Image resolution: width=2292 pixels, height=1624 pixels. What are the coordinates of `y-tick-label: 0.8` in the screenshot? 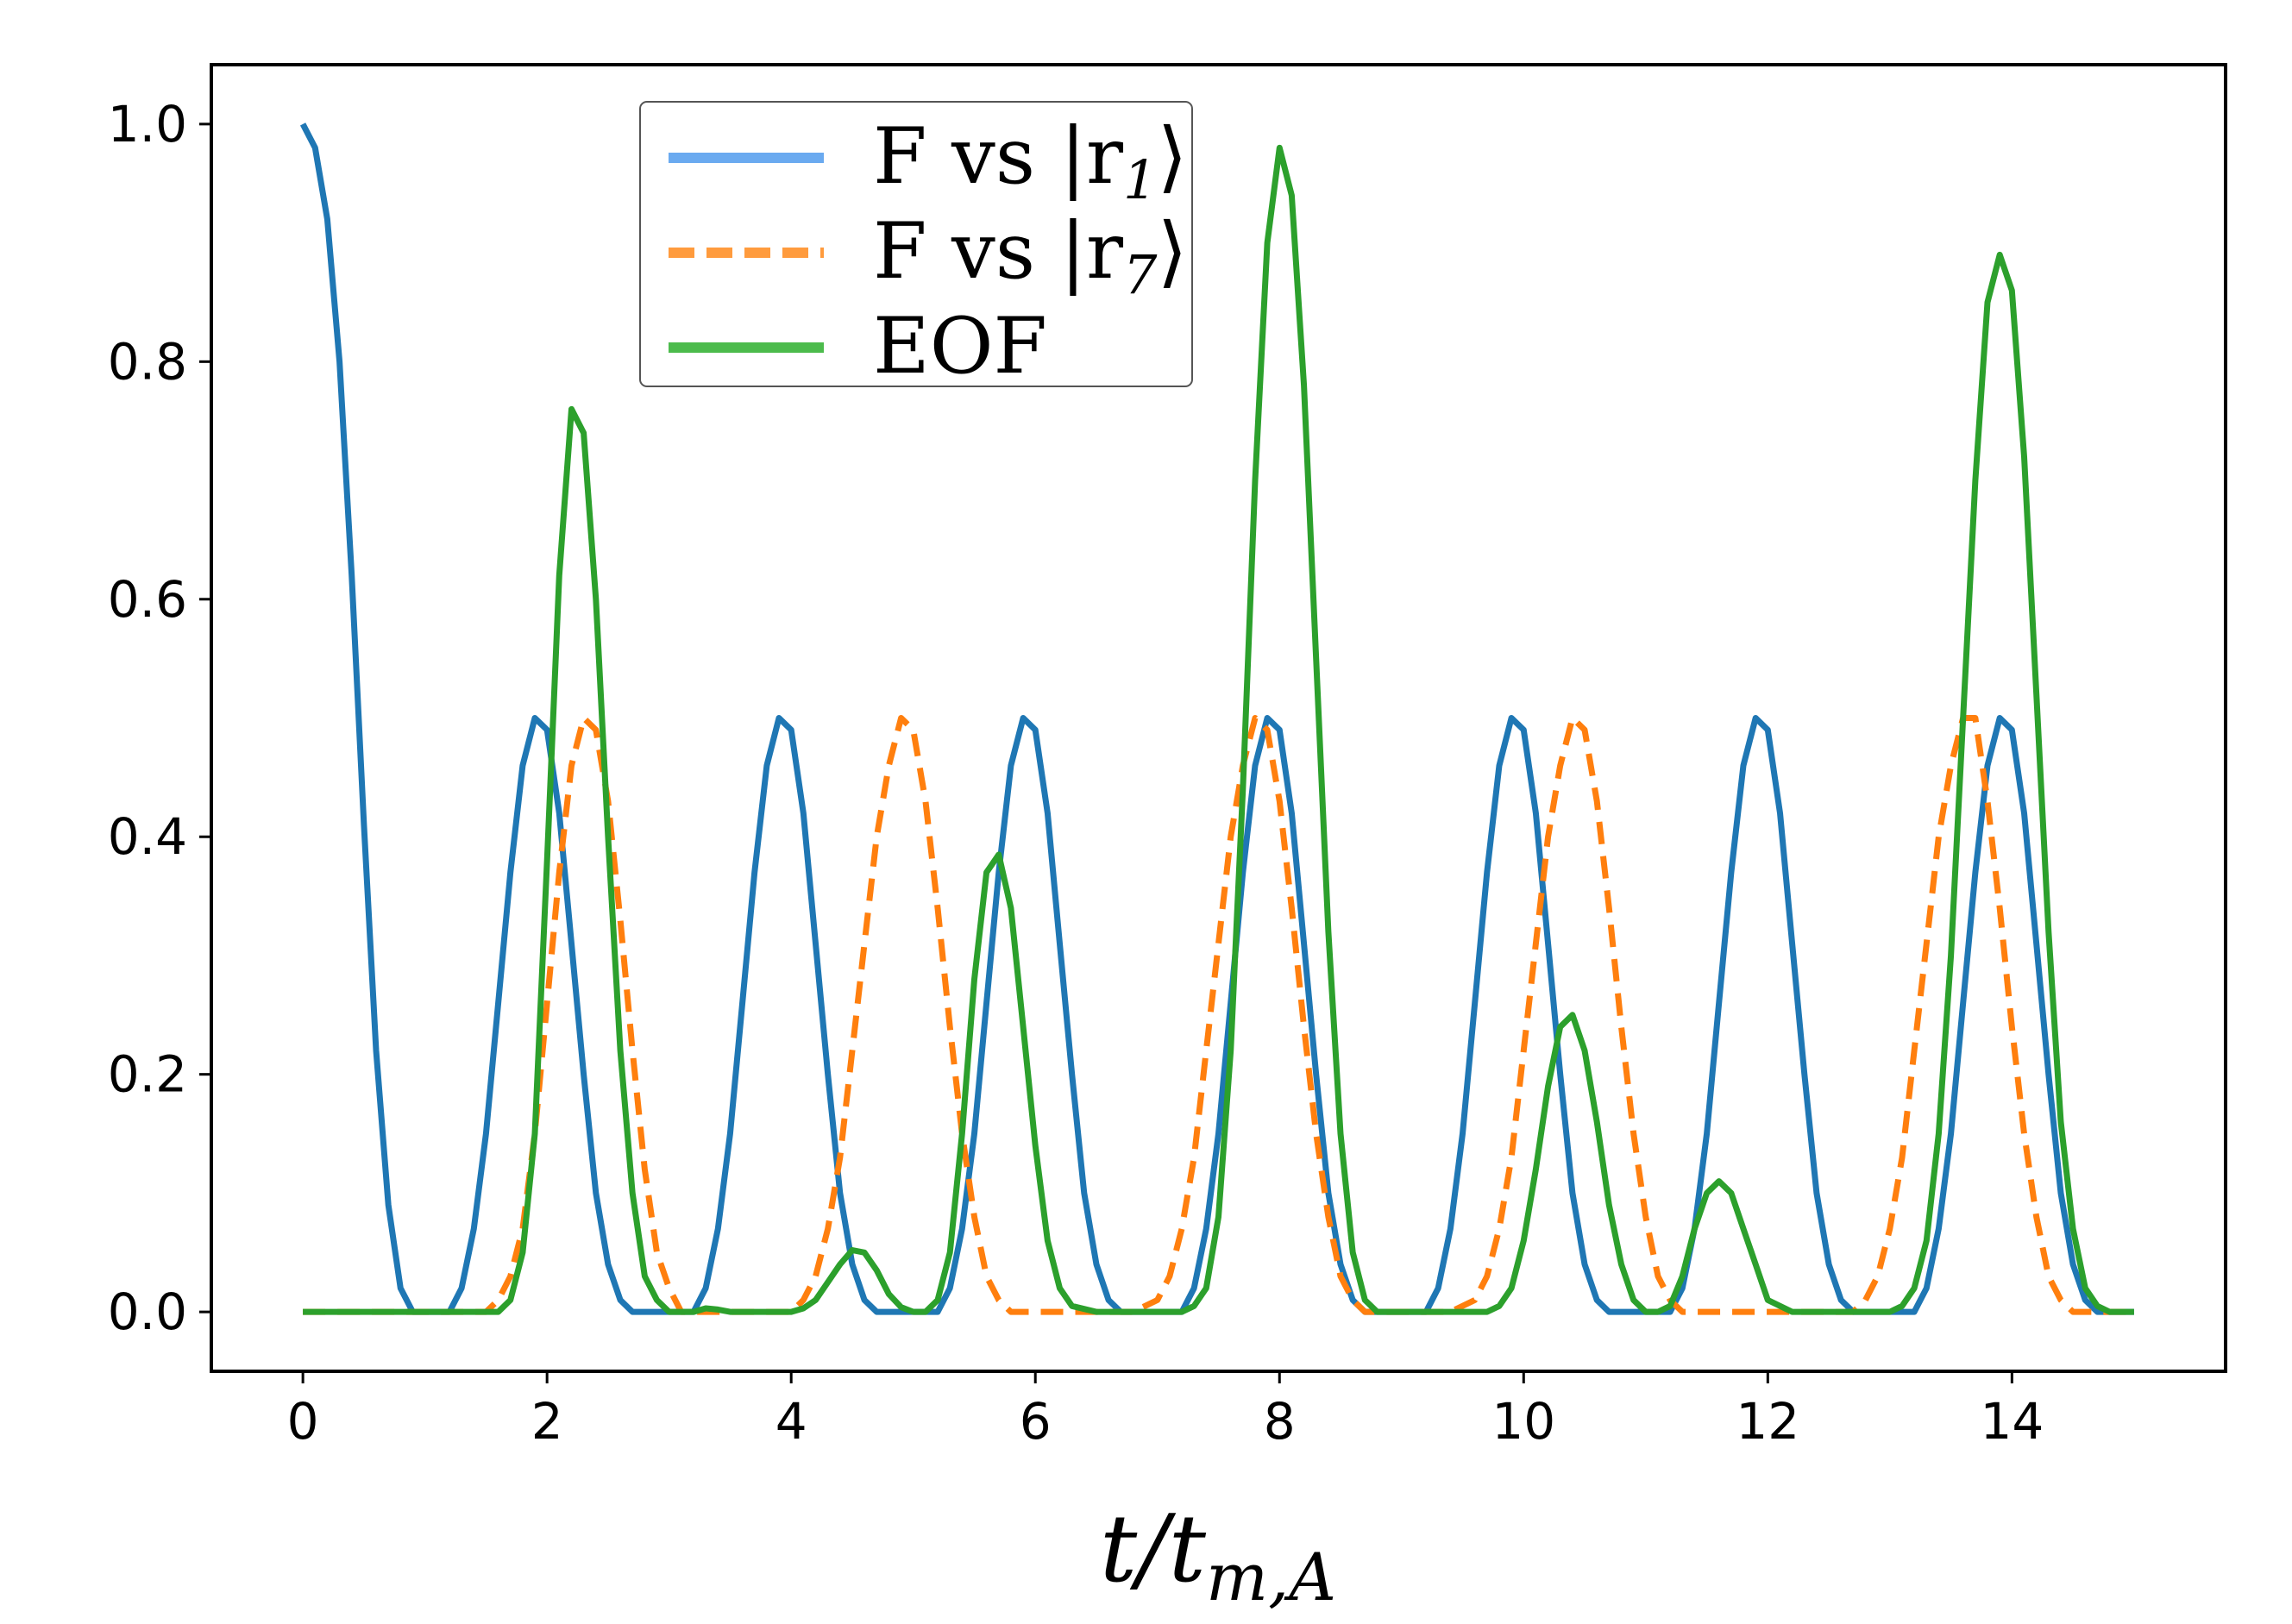 It's located at (147, 362).